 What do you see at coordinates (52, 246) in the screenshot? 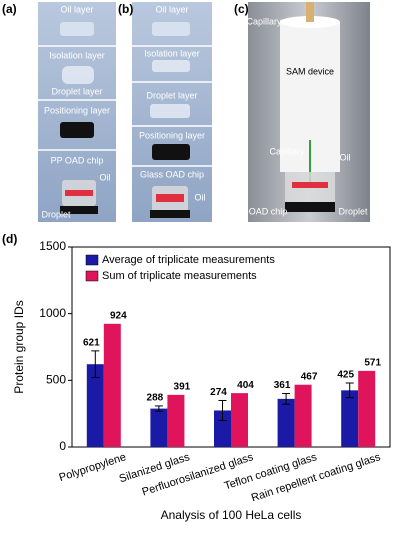
I see `y-tick-label: 1500` at bounding box center [52, 246].